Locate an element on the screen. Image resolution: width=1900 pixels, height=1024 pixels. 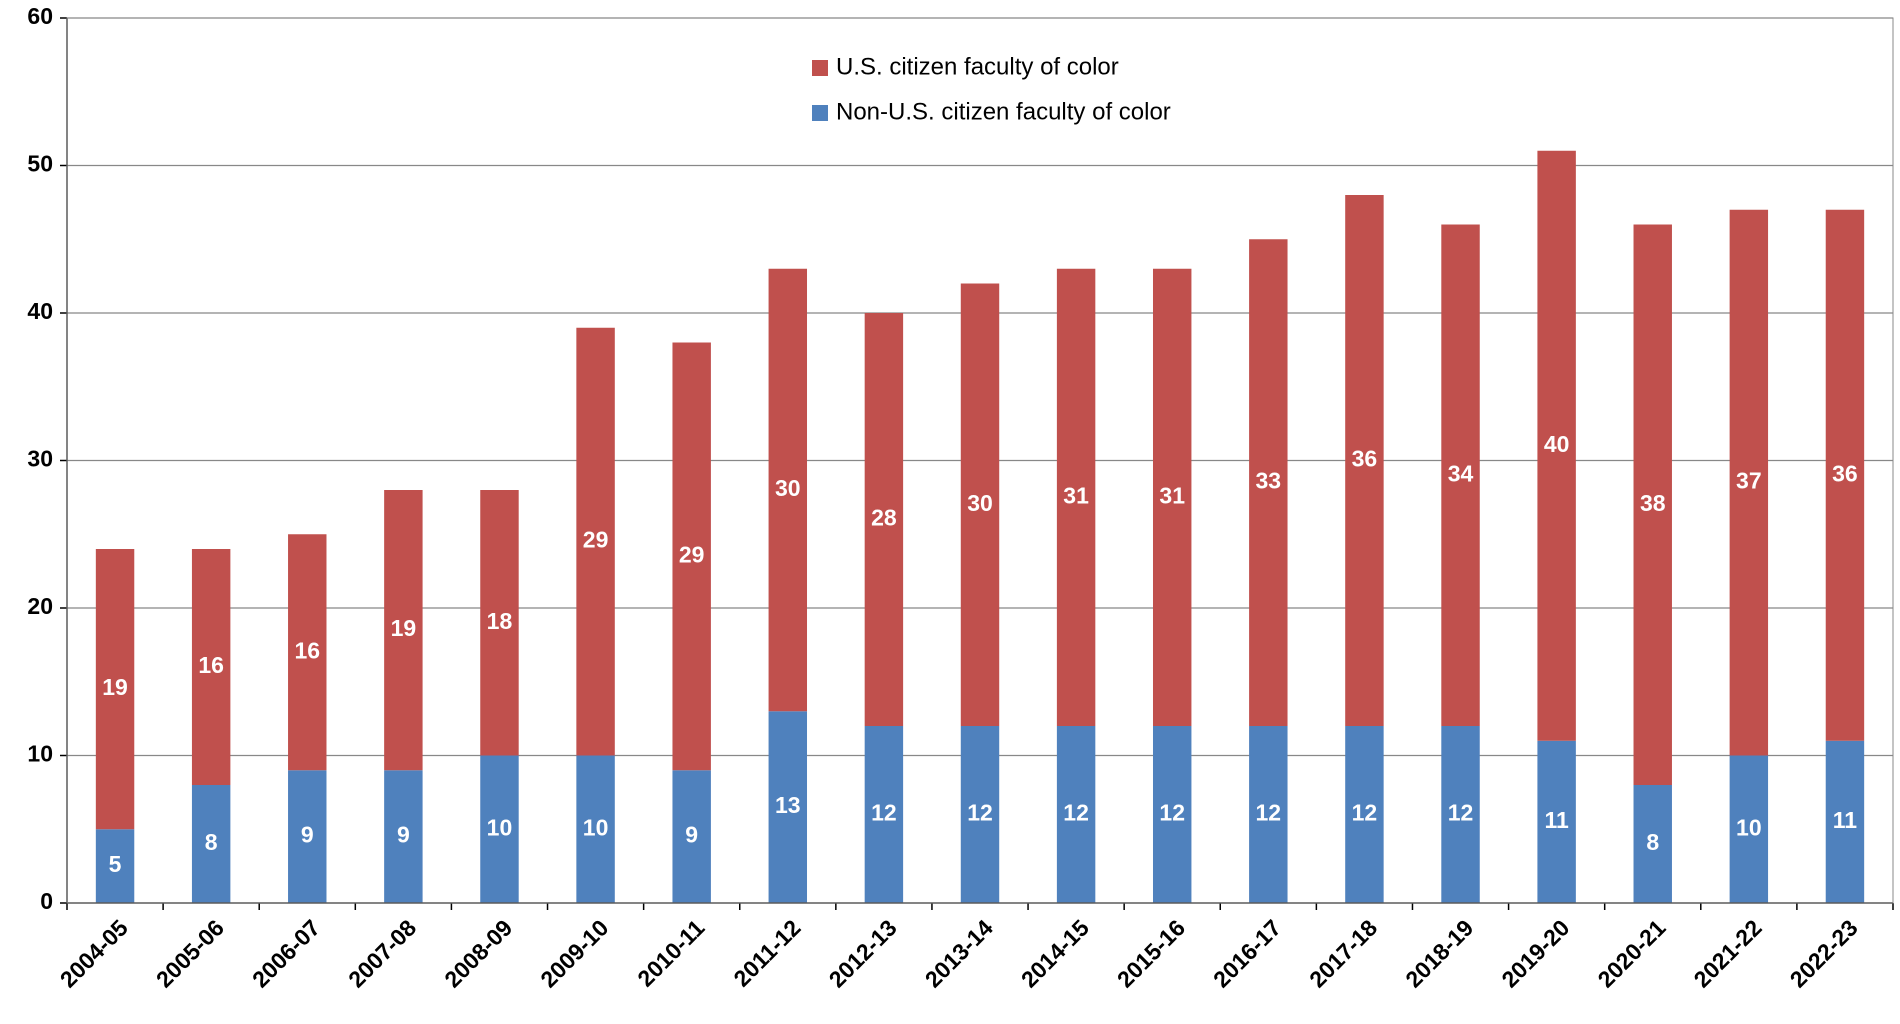
data-label: 33 is located at coordinates (1269, 481).